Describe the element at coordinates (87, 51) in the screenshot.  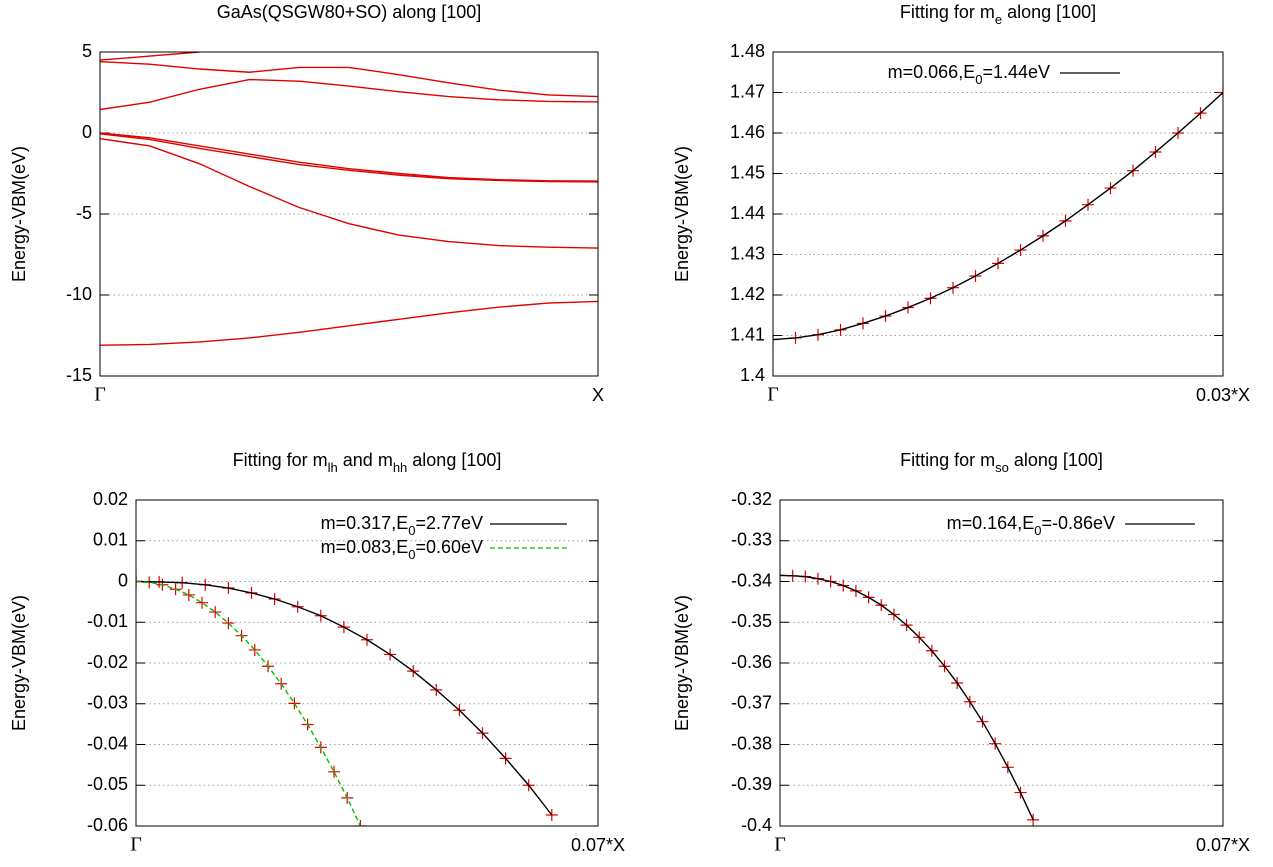
I see `y-tick-label: 5` at that location.